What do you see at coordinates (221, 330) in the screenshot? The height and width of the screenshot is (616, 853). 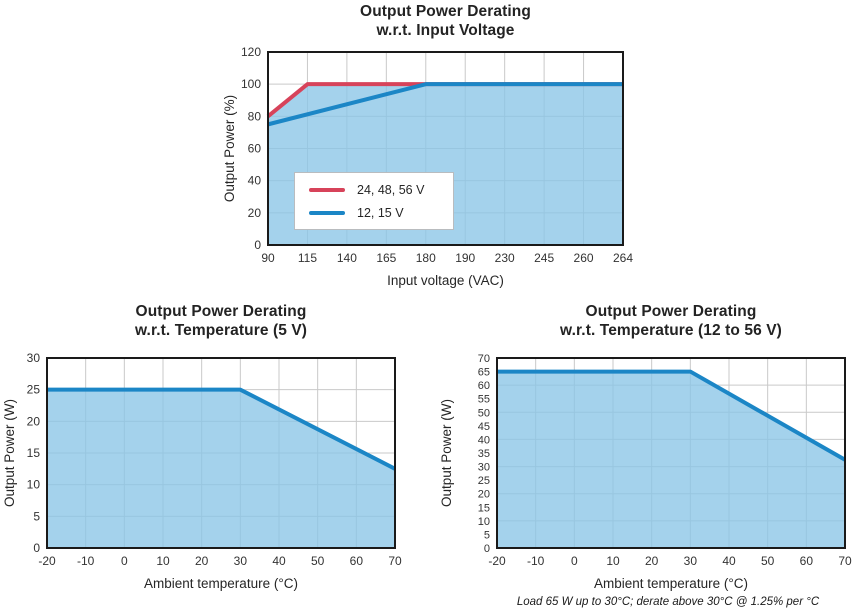 I see `chart-title-line2: w.r.t. Temperature (5 V)` at bounding box center [221, 330].